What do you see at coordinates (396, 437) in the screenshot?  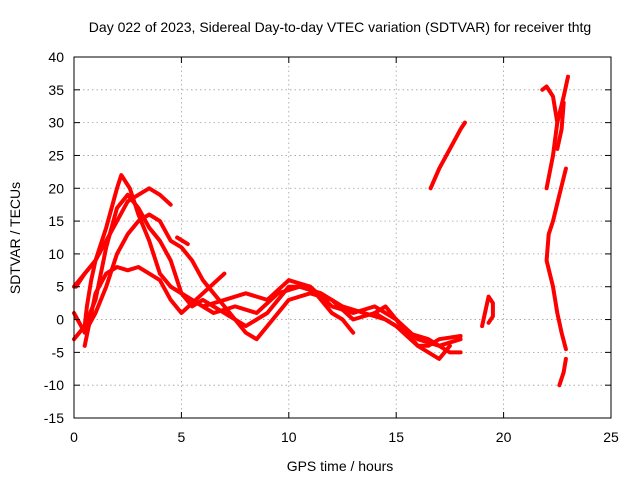 I see `x-tick-label: 15` at bounding box center [396, 437].